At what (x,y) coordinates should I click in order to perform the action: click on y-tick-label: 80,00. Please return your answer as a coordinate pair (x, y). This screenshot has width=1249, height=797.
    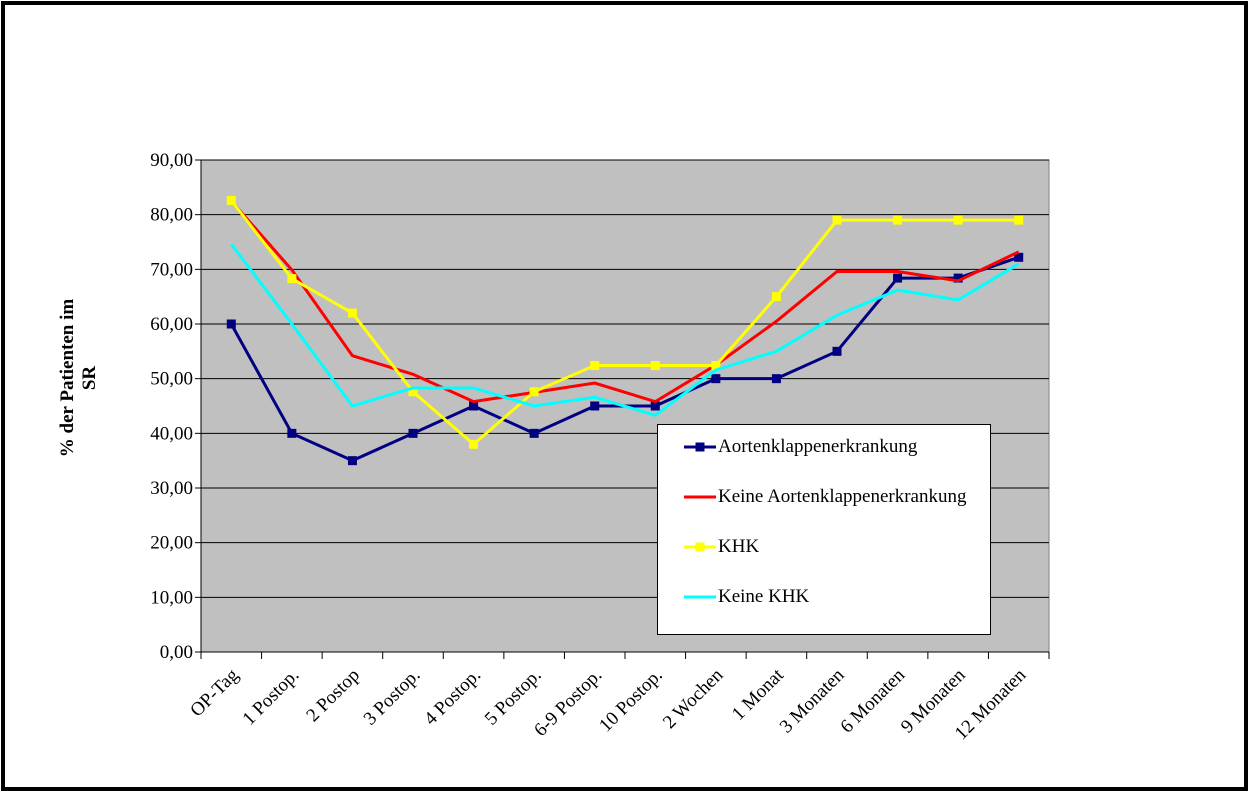
    Looking at the image, I should click on (171, 215).